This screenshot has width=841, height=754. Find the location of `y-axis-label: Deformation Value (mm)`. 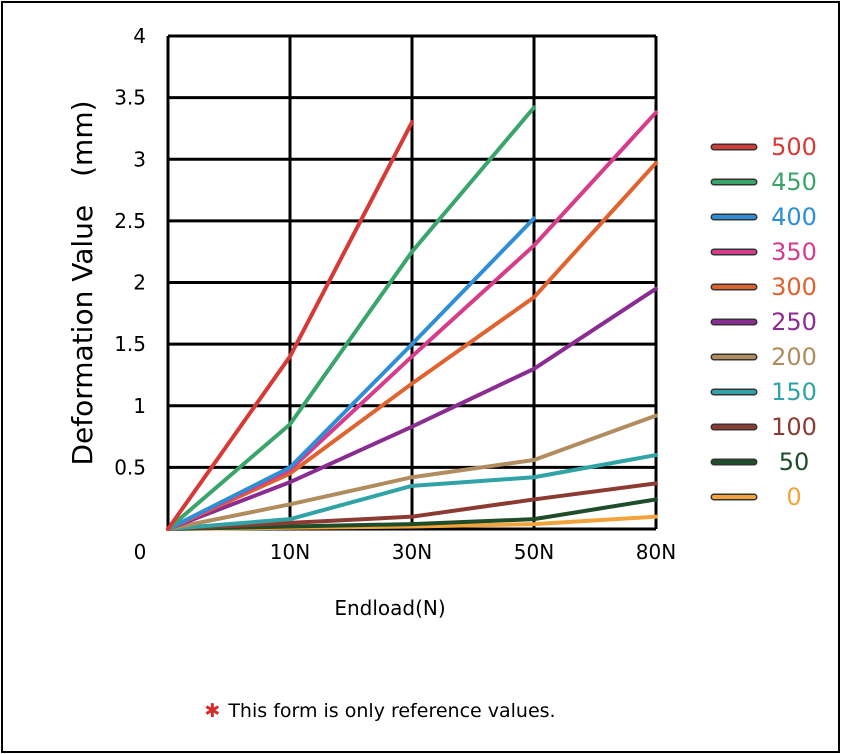

y-axis-label: Deformation Value (mm) is located at coordinates (82, 282).